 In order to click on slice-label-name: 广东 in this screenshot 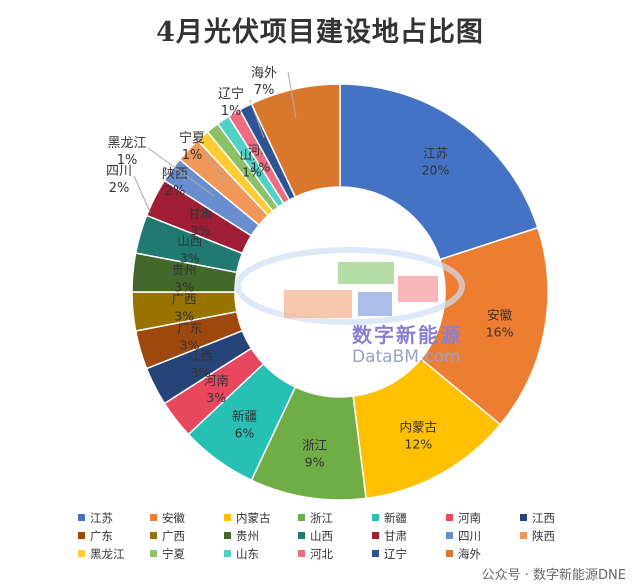, I will do `click(189, 328)`.